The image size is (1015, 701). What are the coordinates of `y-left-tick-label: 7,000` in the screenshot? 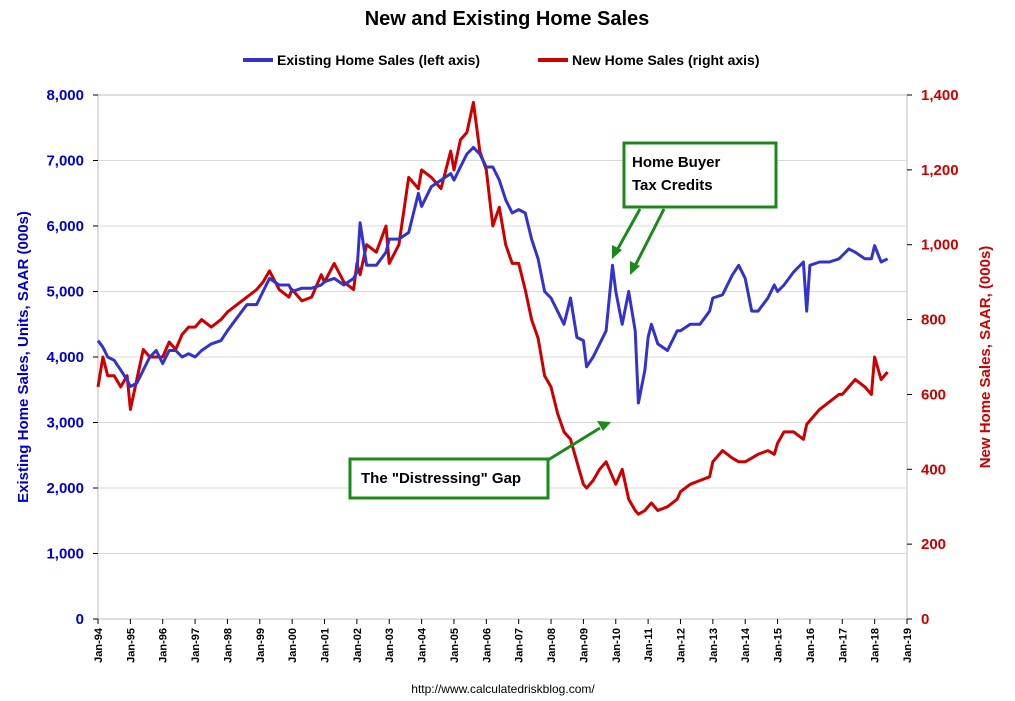 It's located at (65, 161).